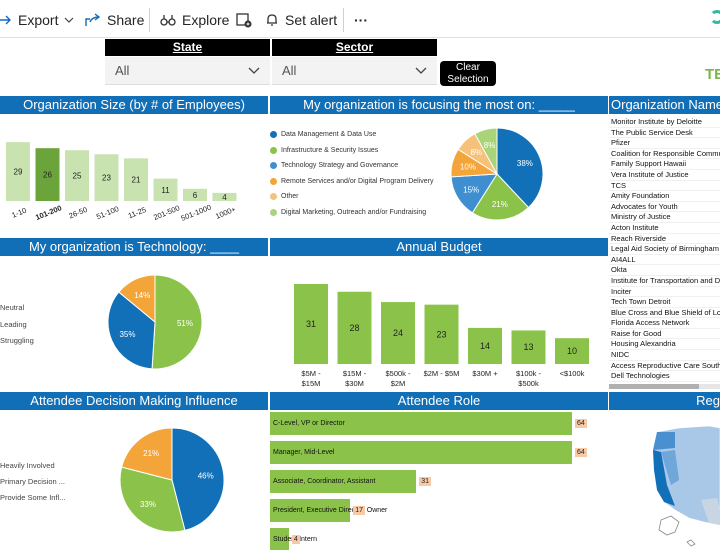 This screenshot has width=720, height=550. Describe the element at coordinates (664, 133) in the screenshot. I see `org-name-row: The Public Service Desk` at that location.